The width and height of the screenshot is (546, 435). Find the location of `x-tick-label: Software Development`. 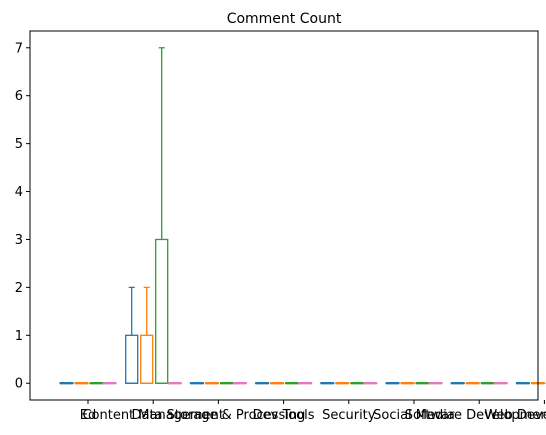

x-tick-label: Software Development is located at coordinates (475, 415).